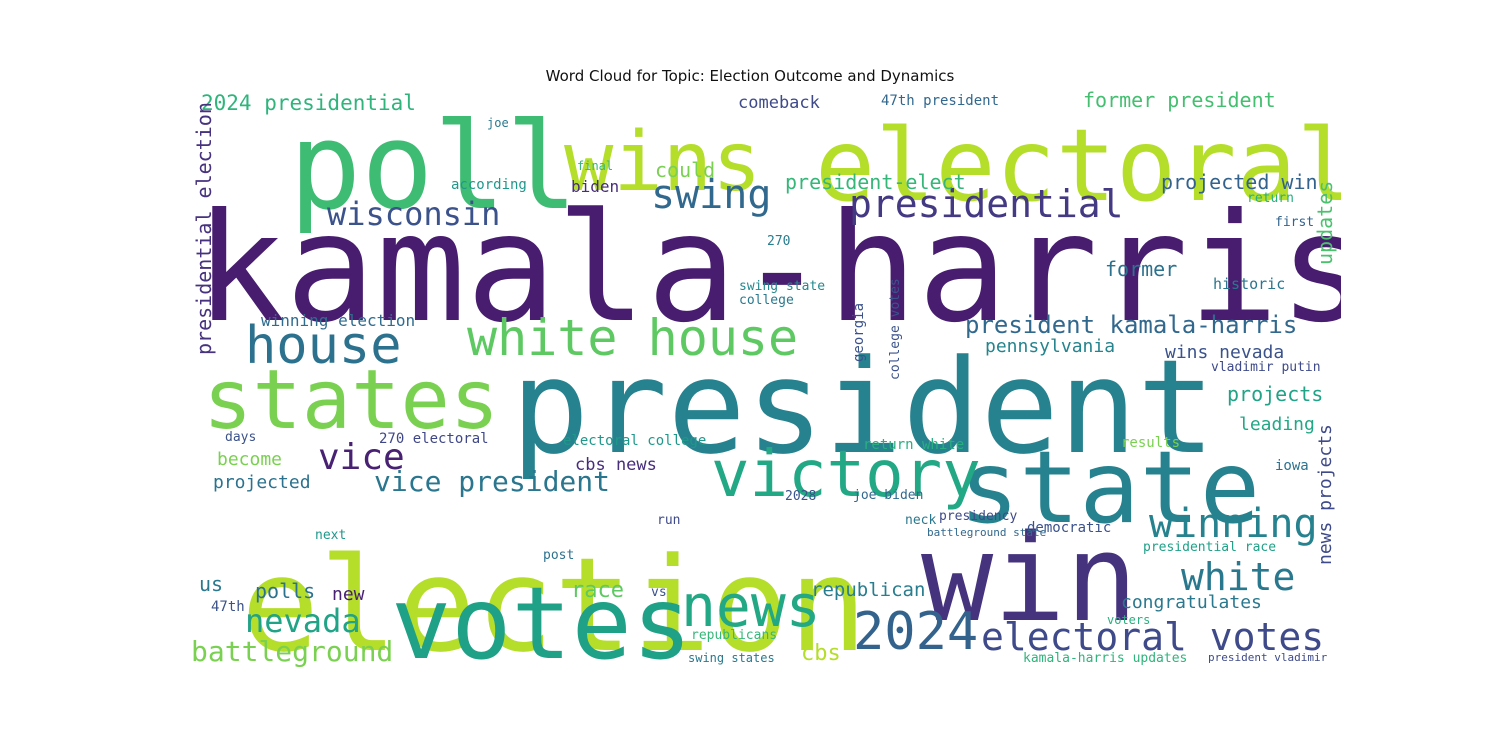 The width and height of the screenshot is (1500, 750). What do you see at coordinates (986, 204) in the screenshot?
I see `word-presidential: presidential` at bounding box center [986, 204].